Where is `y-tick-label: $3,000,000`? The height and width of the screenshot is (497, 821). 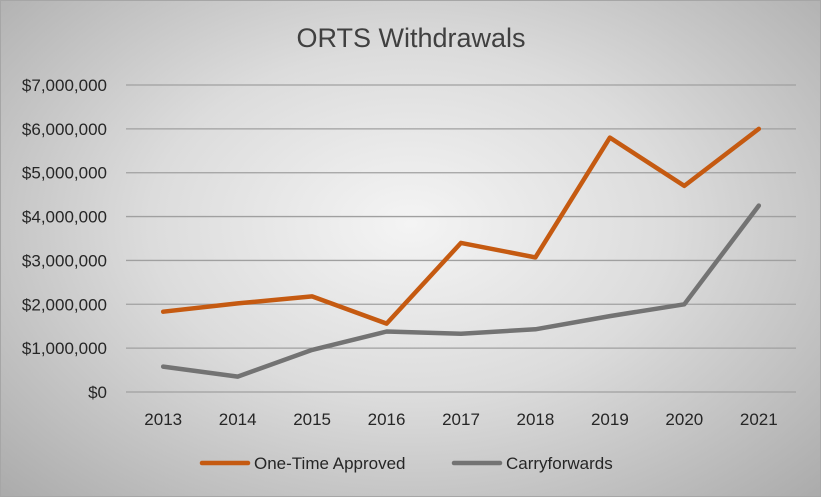
y-tick-label: $3,000,000 is located at coordinates (64, 260).